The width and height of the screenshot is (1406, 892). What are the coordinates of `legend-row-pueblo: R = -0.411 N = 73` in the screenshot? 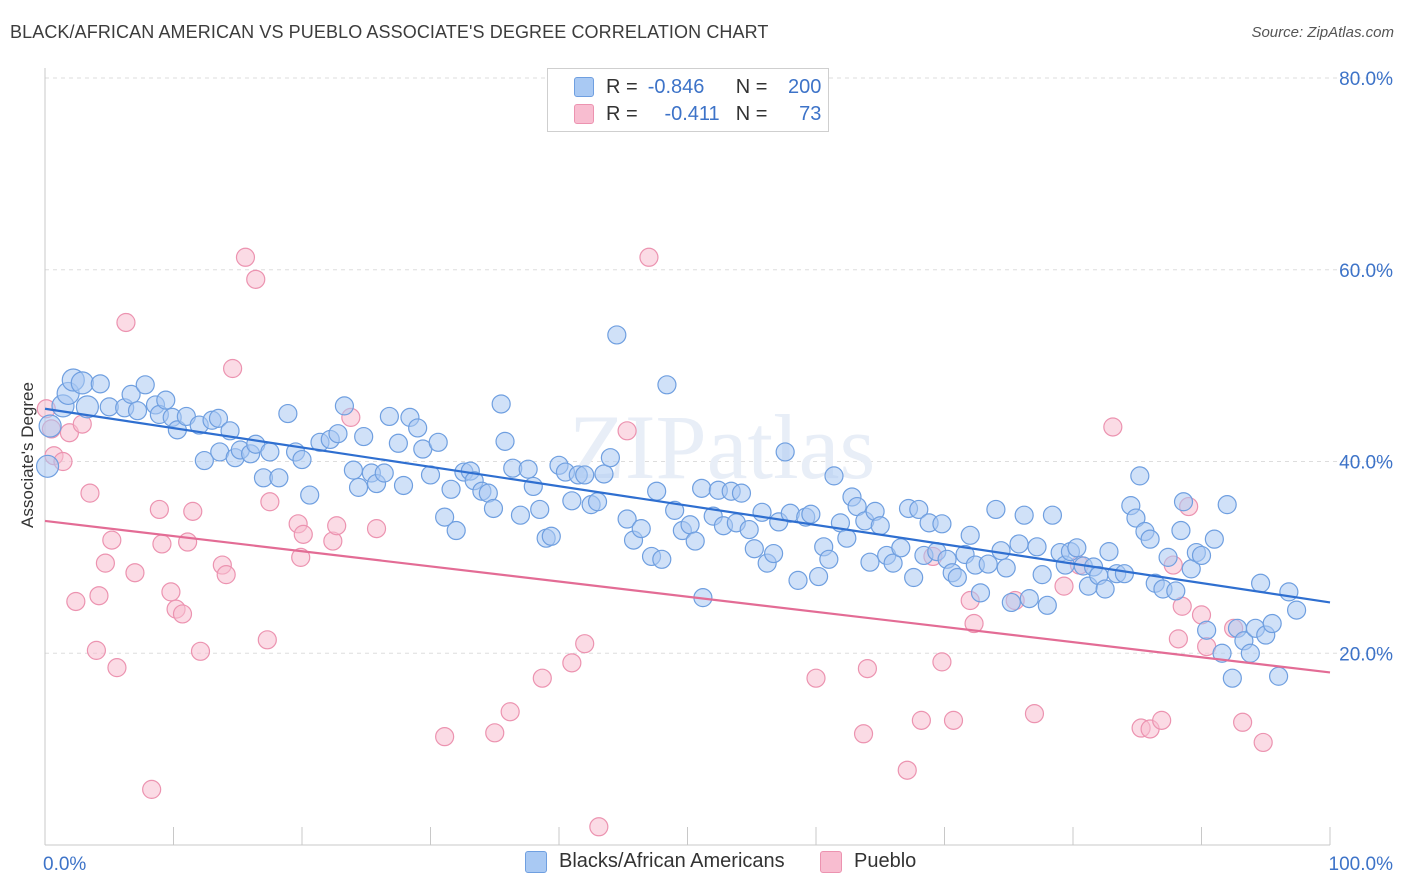 It's located at (684, 114).